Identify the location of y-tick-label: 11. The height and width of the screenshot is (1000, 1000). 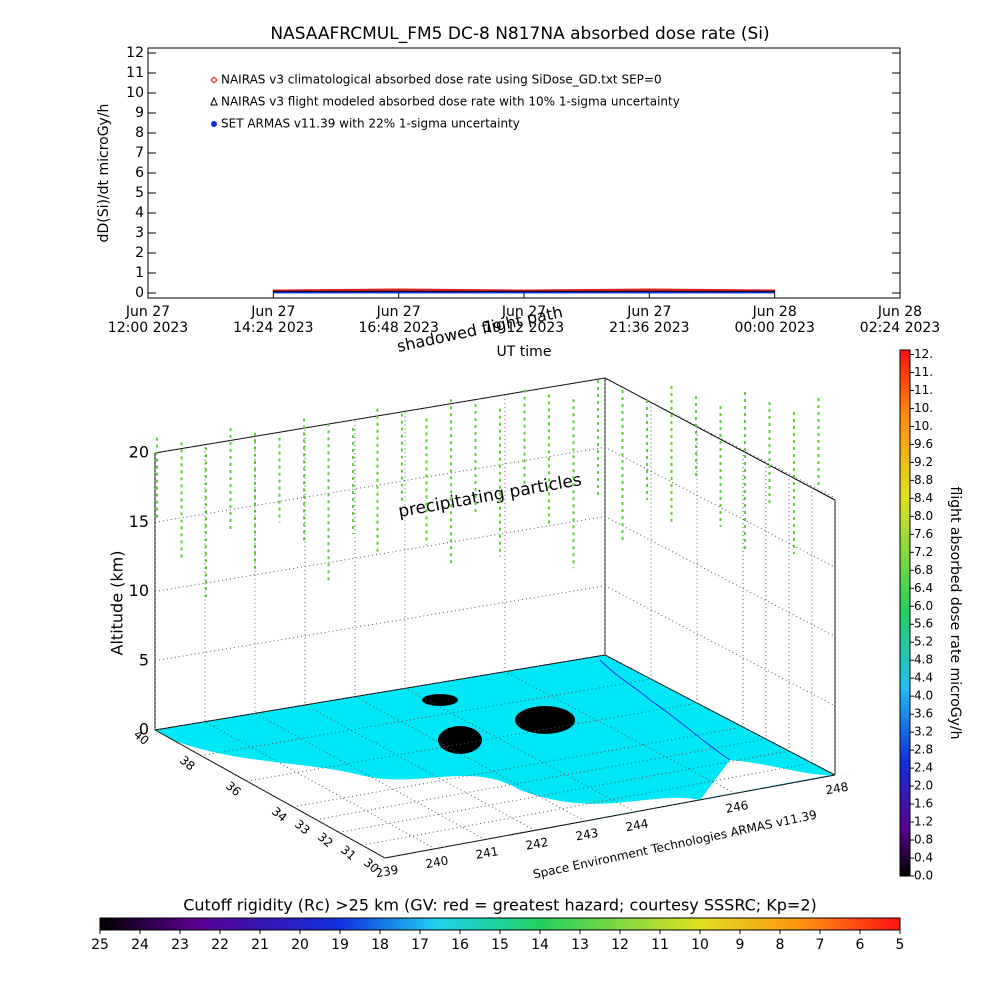
(135, 73).